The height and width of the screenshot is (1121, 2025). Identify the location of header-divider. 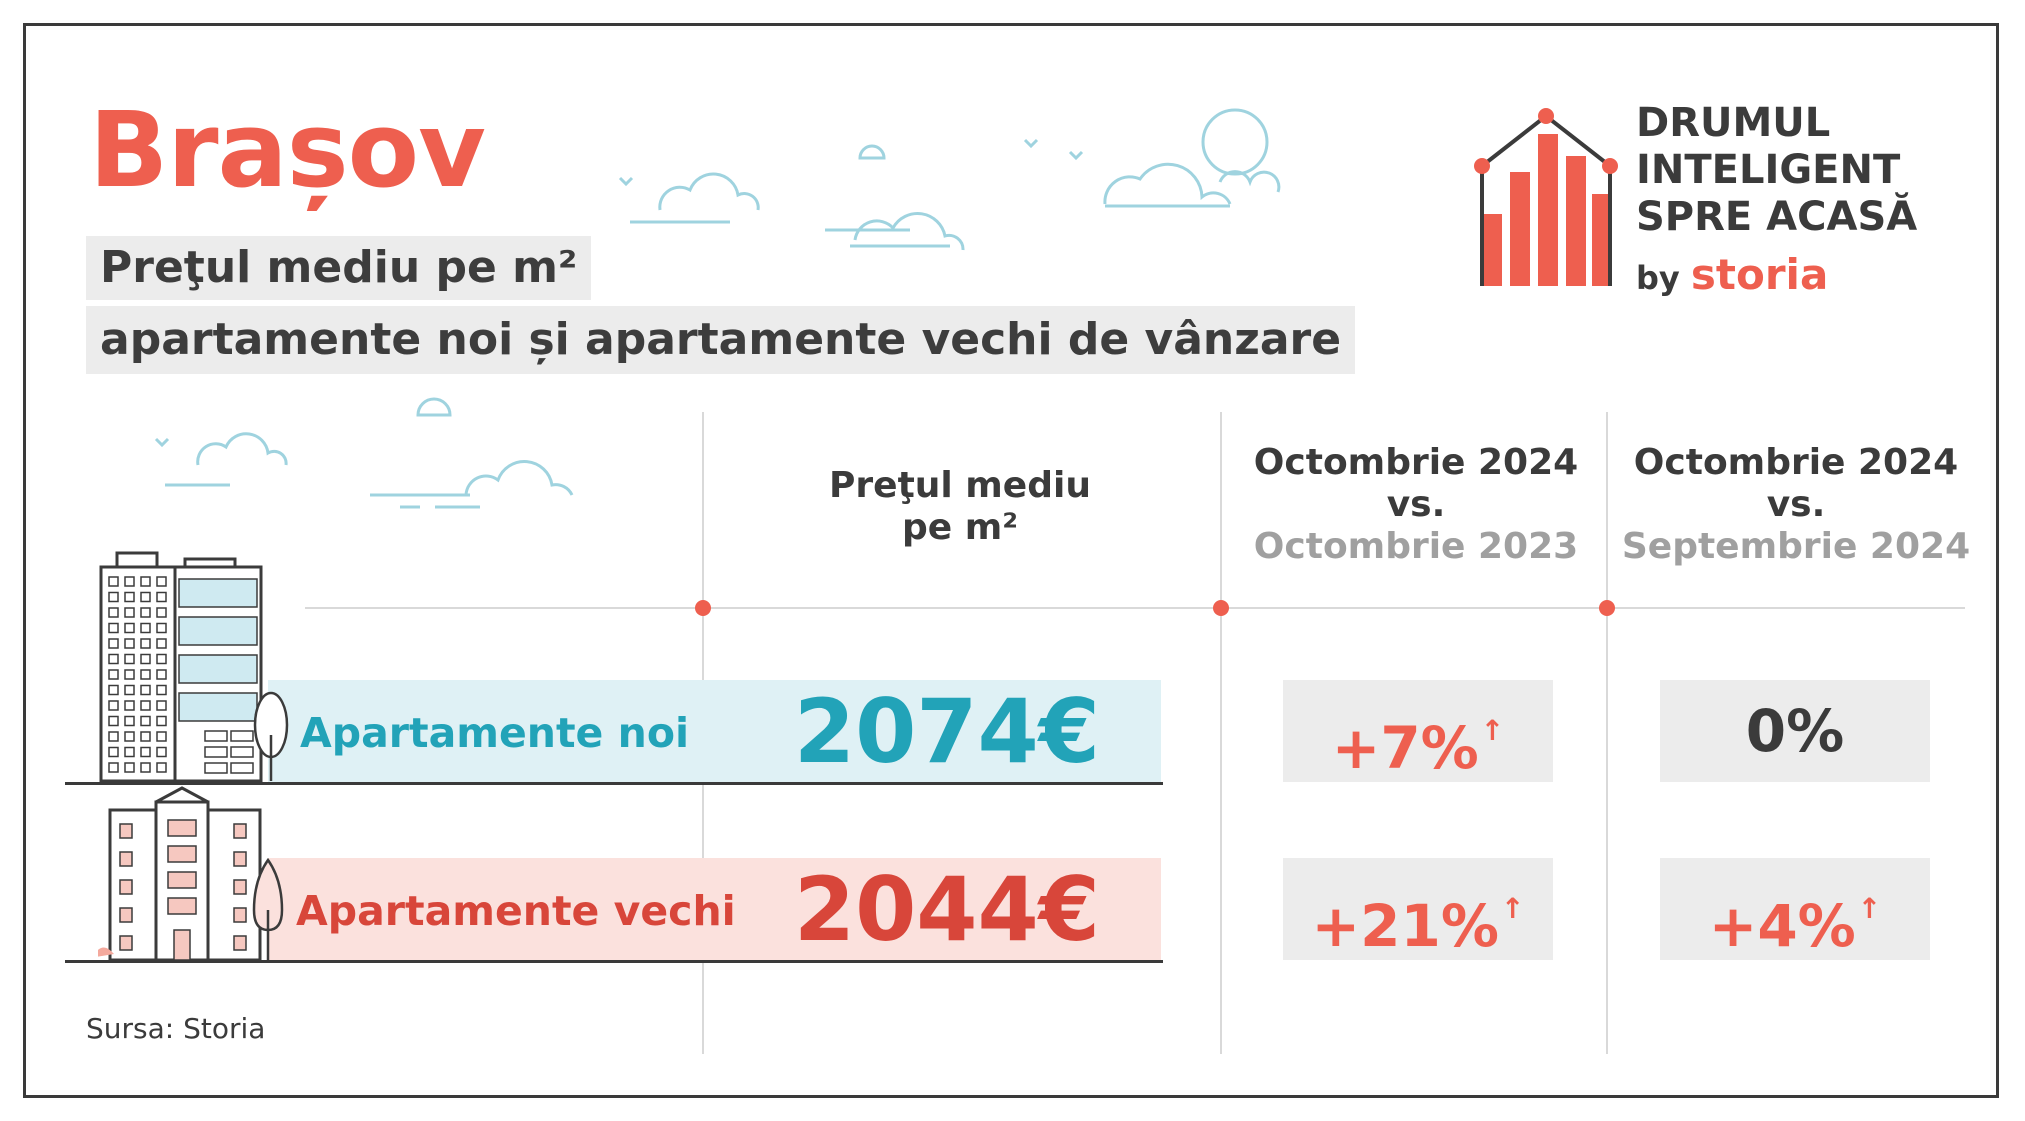
(1135, 608).